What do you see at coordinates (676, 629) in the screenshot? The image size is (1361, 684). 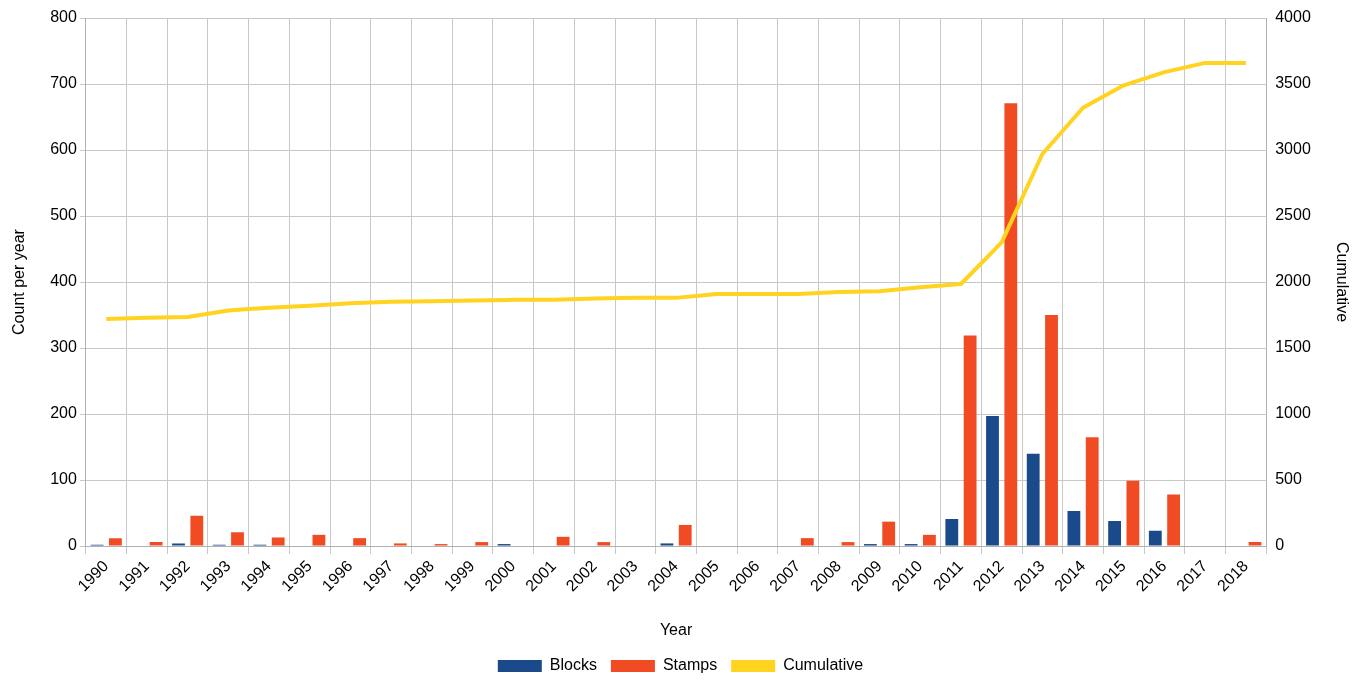 I see `x-axis-title: Year` at bounding box center [676, 629].